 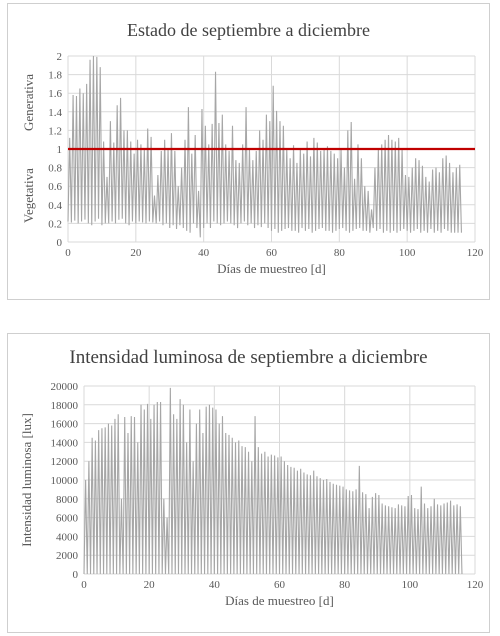 What do you see at coordinates (28, 195) in the screenshot?
I see `y-axis-title-vegetativa: Vegetativa` at bounding box center [28, 195].